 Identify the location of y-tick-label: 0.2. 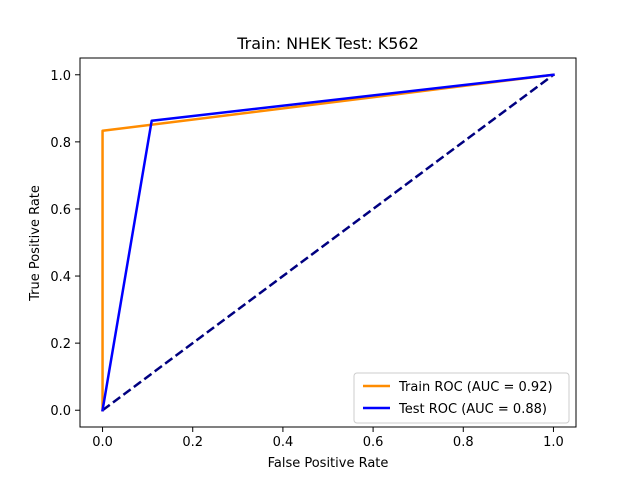
(60, 344).